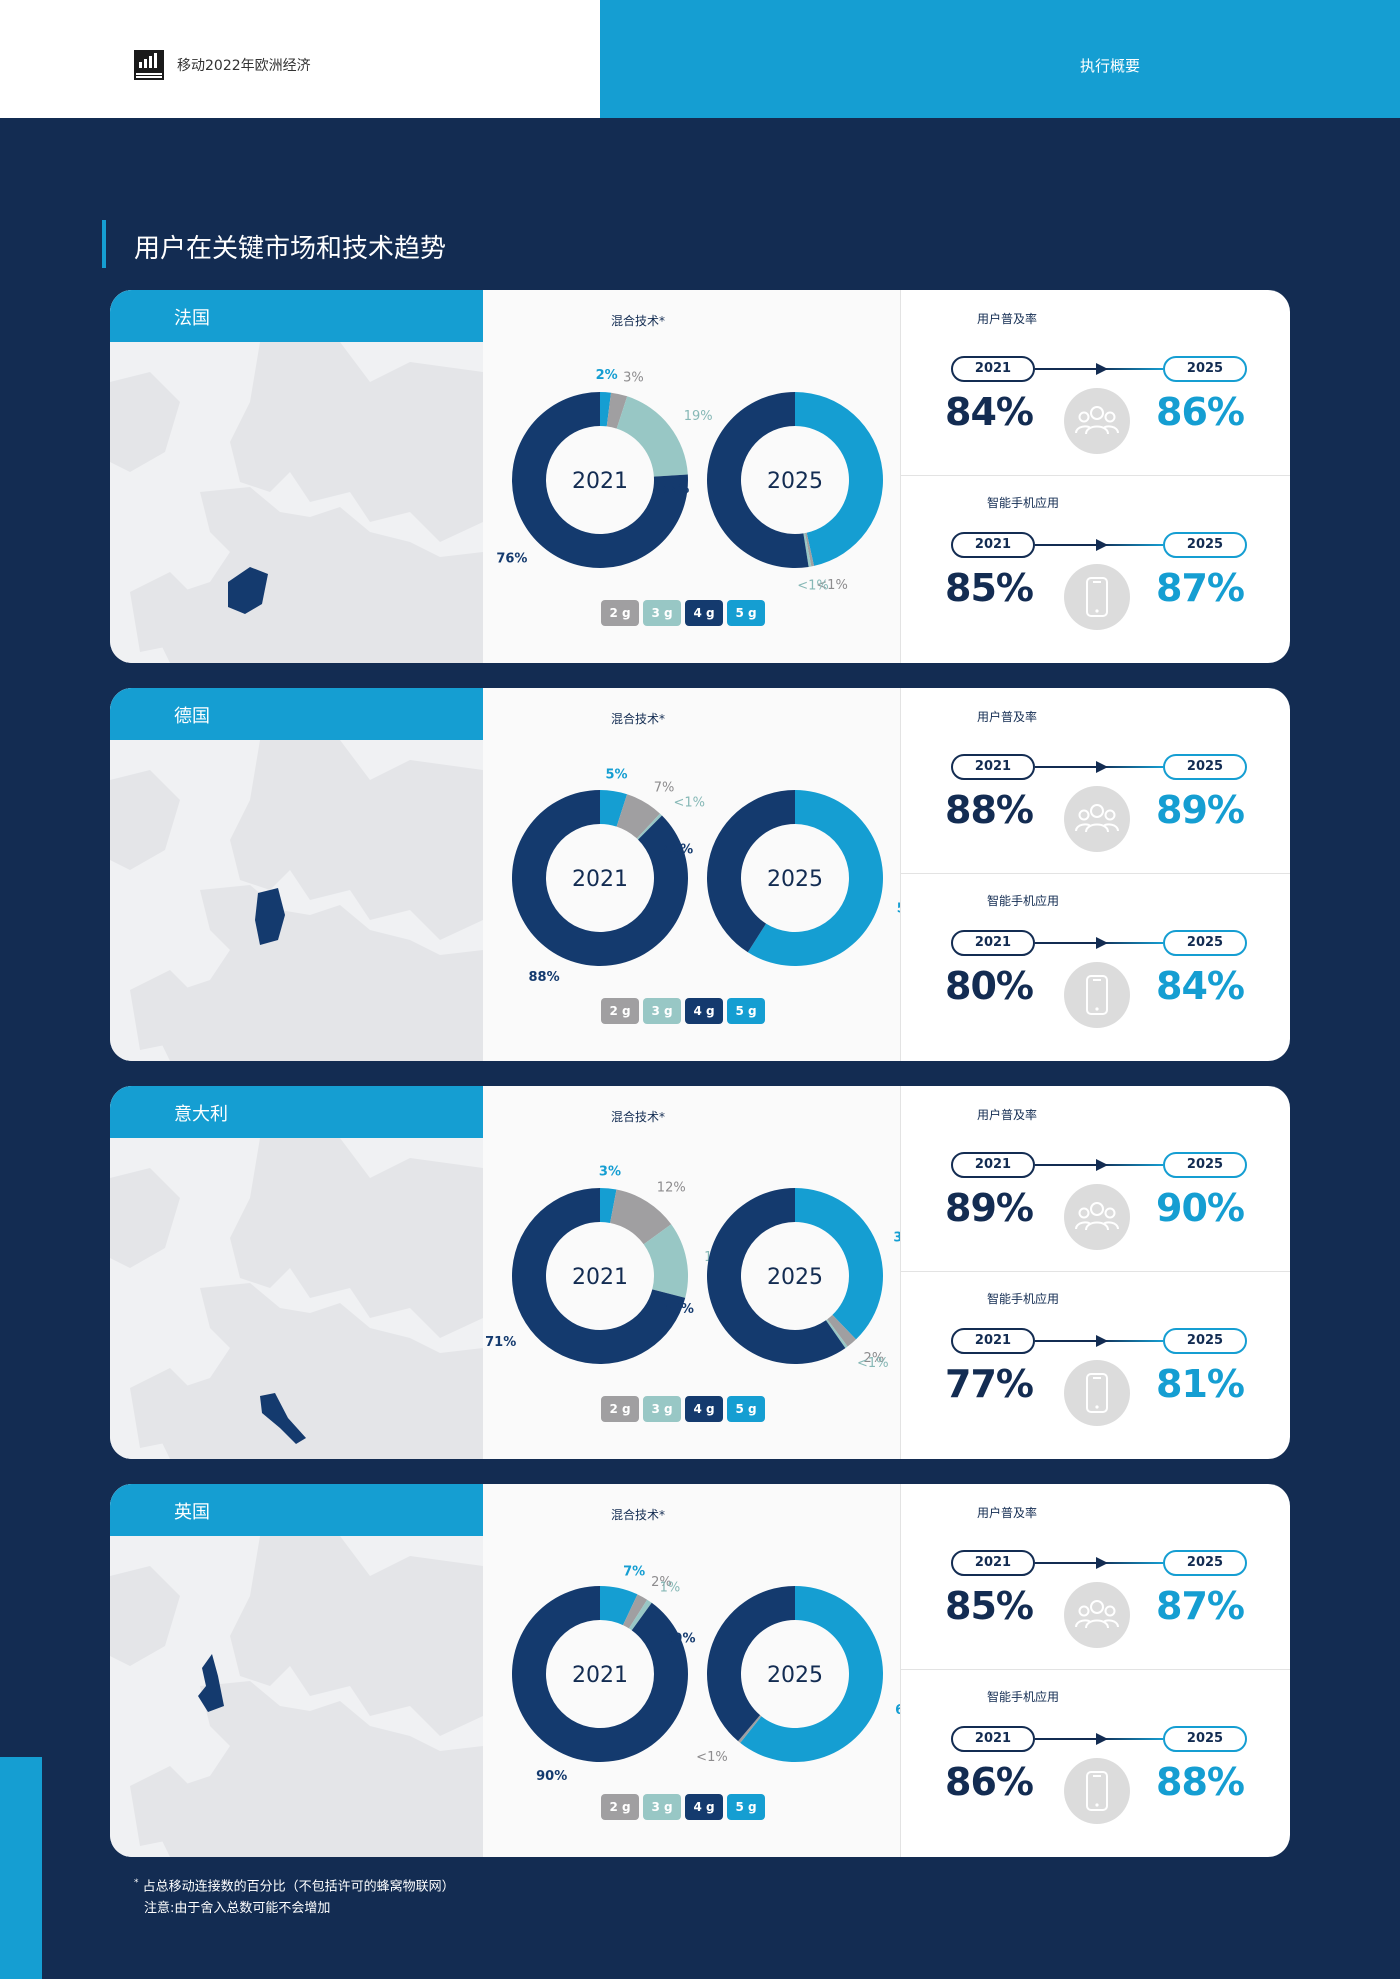 Image resolution: width=1400 pixels, height=1979 pixels. Describe the element at coordinates (671, 1188) in the screenshot. I see `donut-2021-label-2g: 12%` at that location.